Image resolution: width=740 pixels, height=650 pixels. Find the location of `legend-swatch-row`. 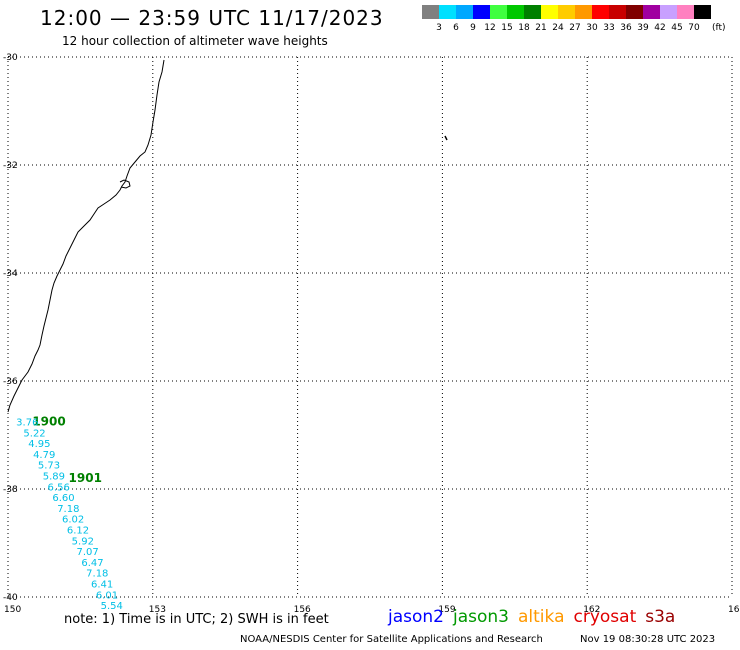

legend-swatch-row is located at coordinates (566, 12).